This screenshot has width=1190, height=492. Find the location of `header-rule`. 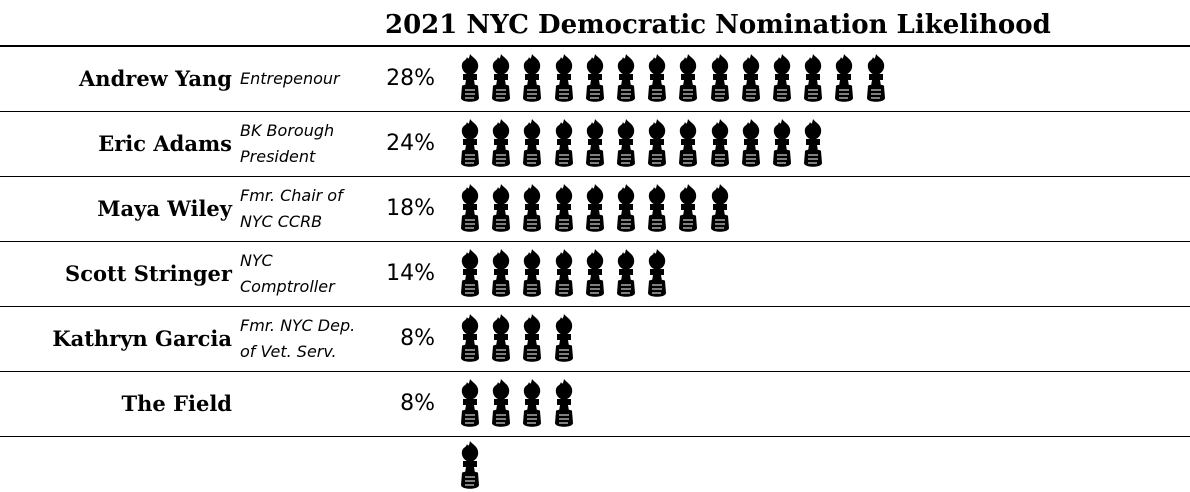

header-rule is located at coordinates (595, 46).